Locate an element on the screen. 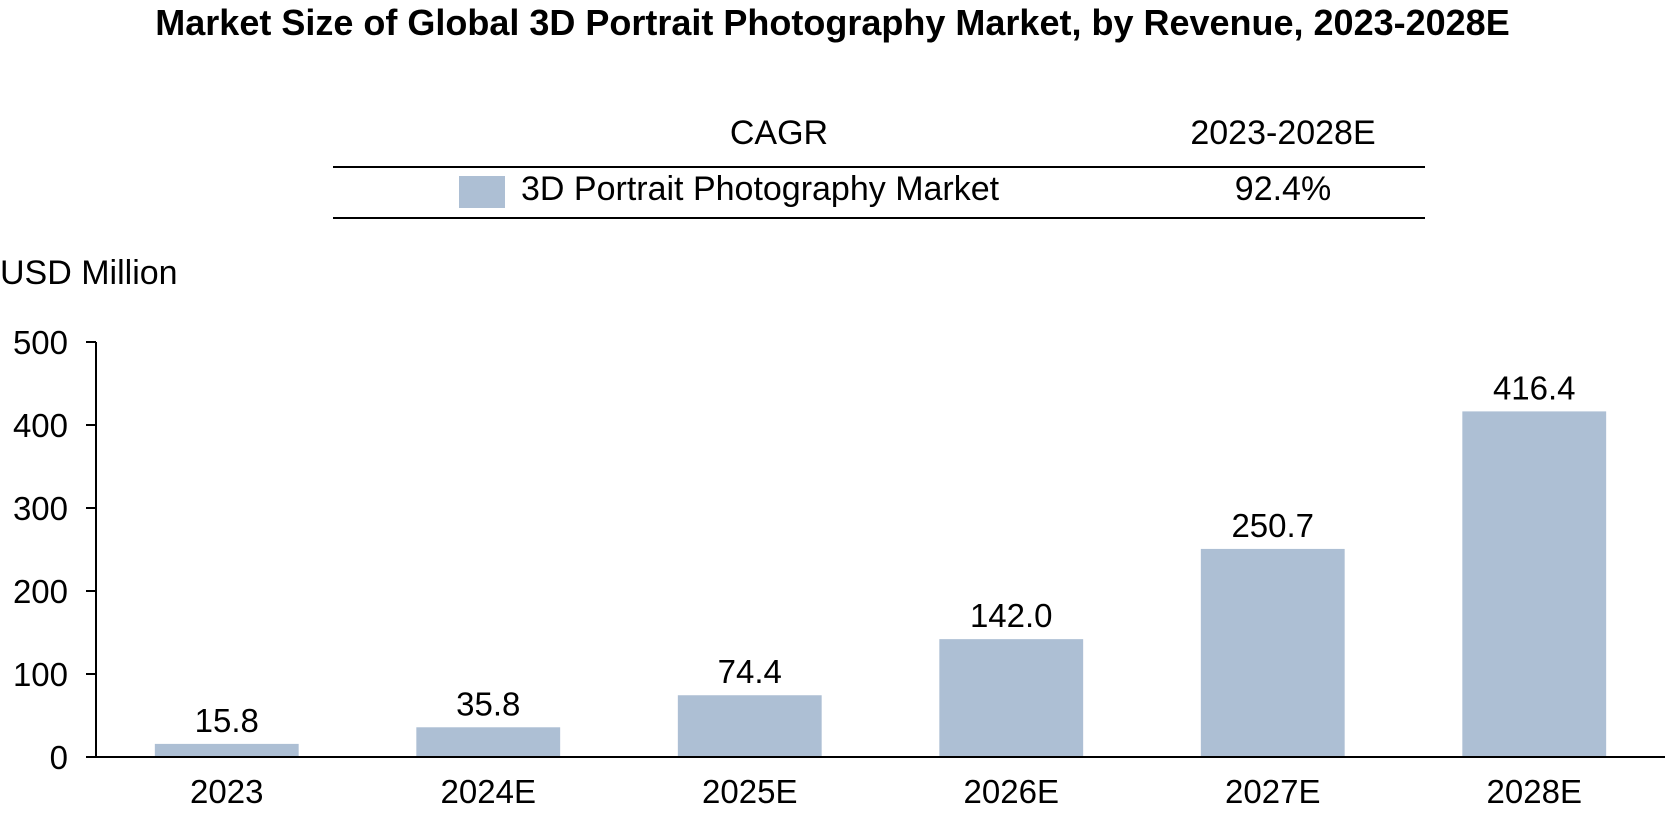 This screenshot has width=1665, height=815. y-tick-label: 500 is located at coordinates (40, 342).